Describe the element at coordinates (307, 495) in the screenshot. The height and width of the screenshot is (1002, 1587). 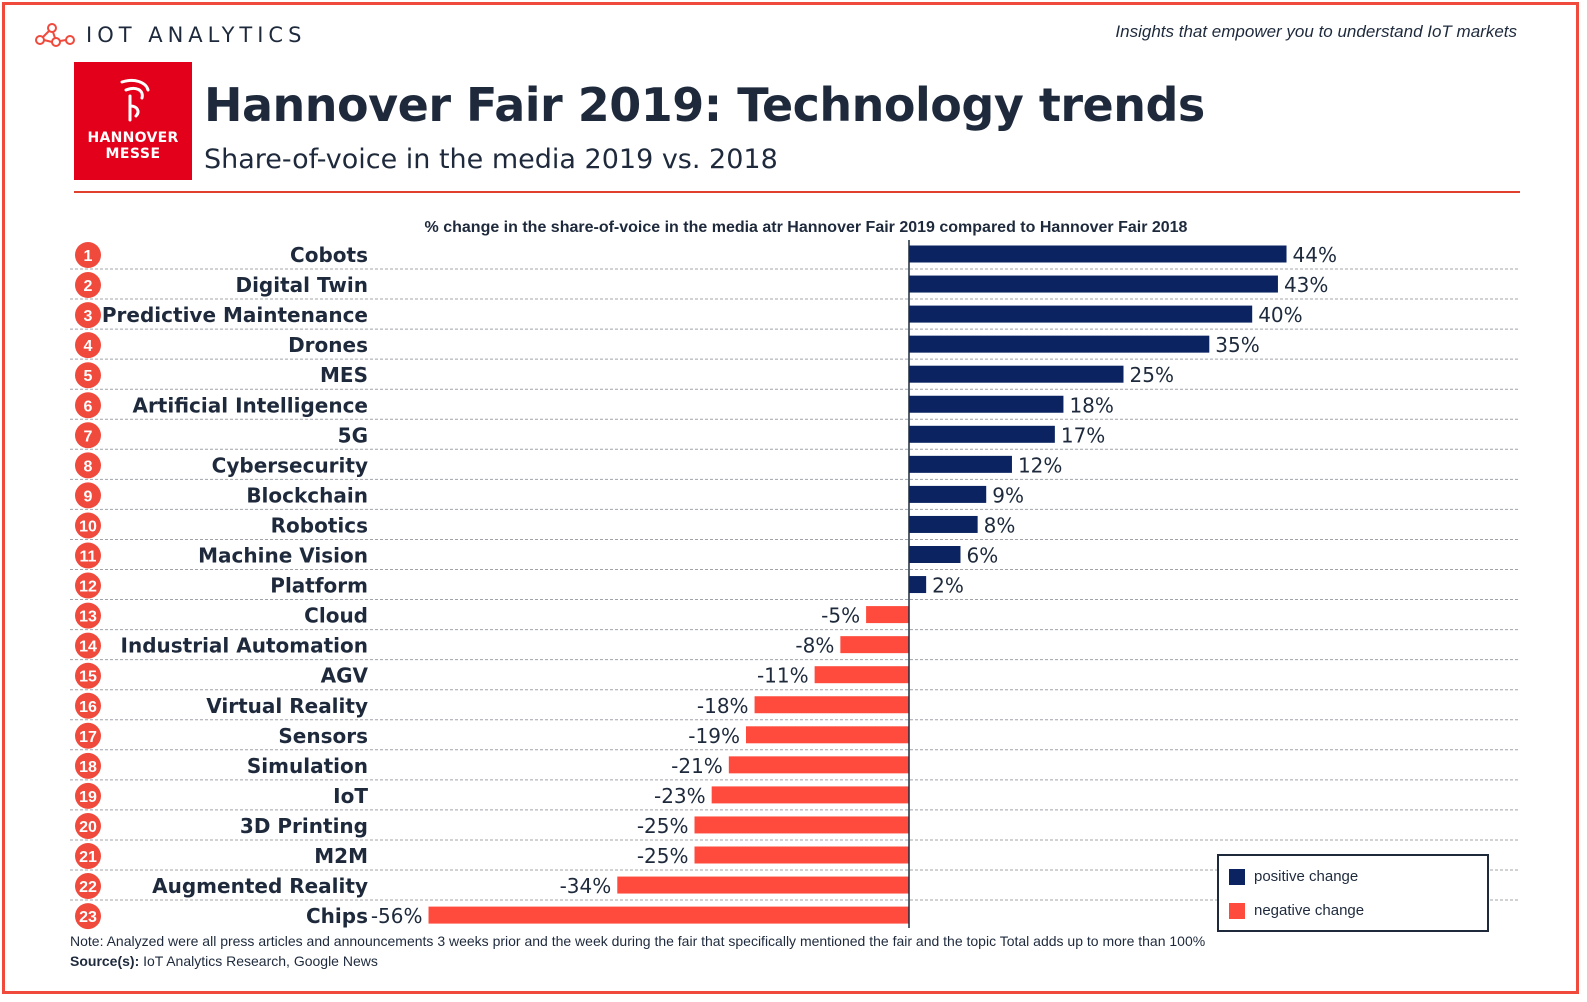
I see `category-label: Blockchain` at that location.